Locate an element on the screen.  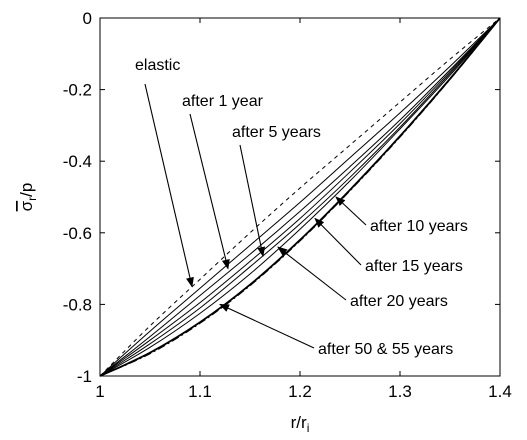
y-tick-label: -1 is located at coordinates (84, 376).